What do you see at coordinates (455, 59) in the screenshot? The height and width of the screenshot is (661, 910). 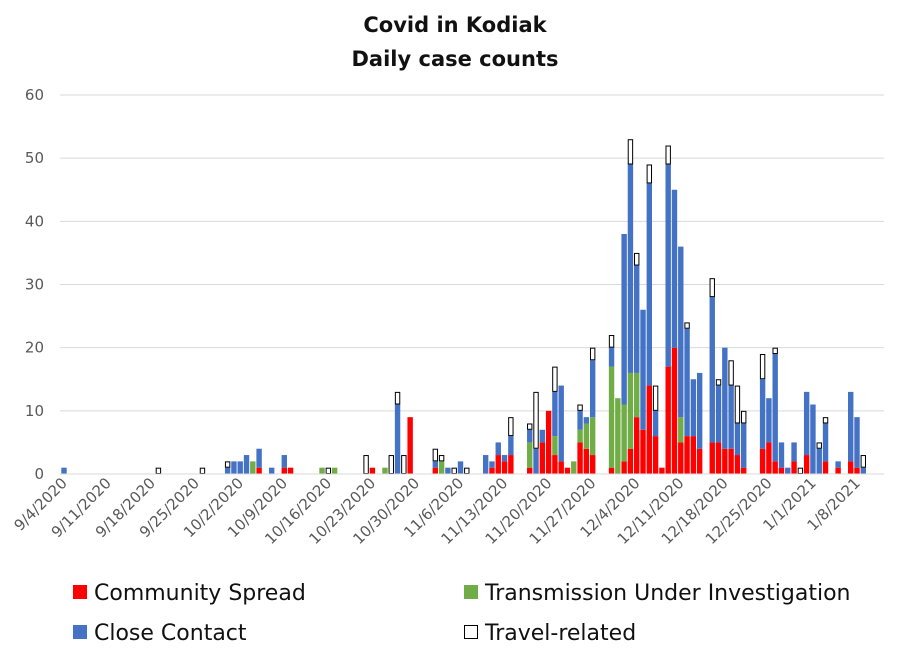 I see `chart-title-line-2: Daily case counts` at bounding box center [455, 59].